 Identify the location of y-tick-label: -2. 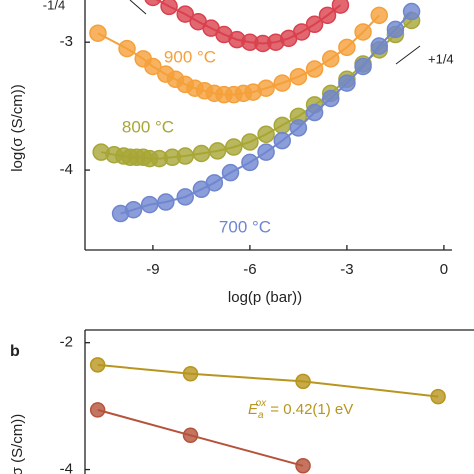
(66, 342).